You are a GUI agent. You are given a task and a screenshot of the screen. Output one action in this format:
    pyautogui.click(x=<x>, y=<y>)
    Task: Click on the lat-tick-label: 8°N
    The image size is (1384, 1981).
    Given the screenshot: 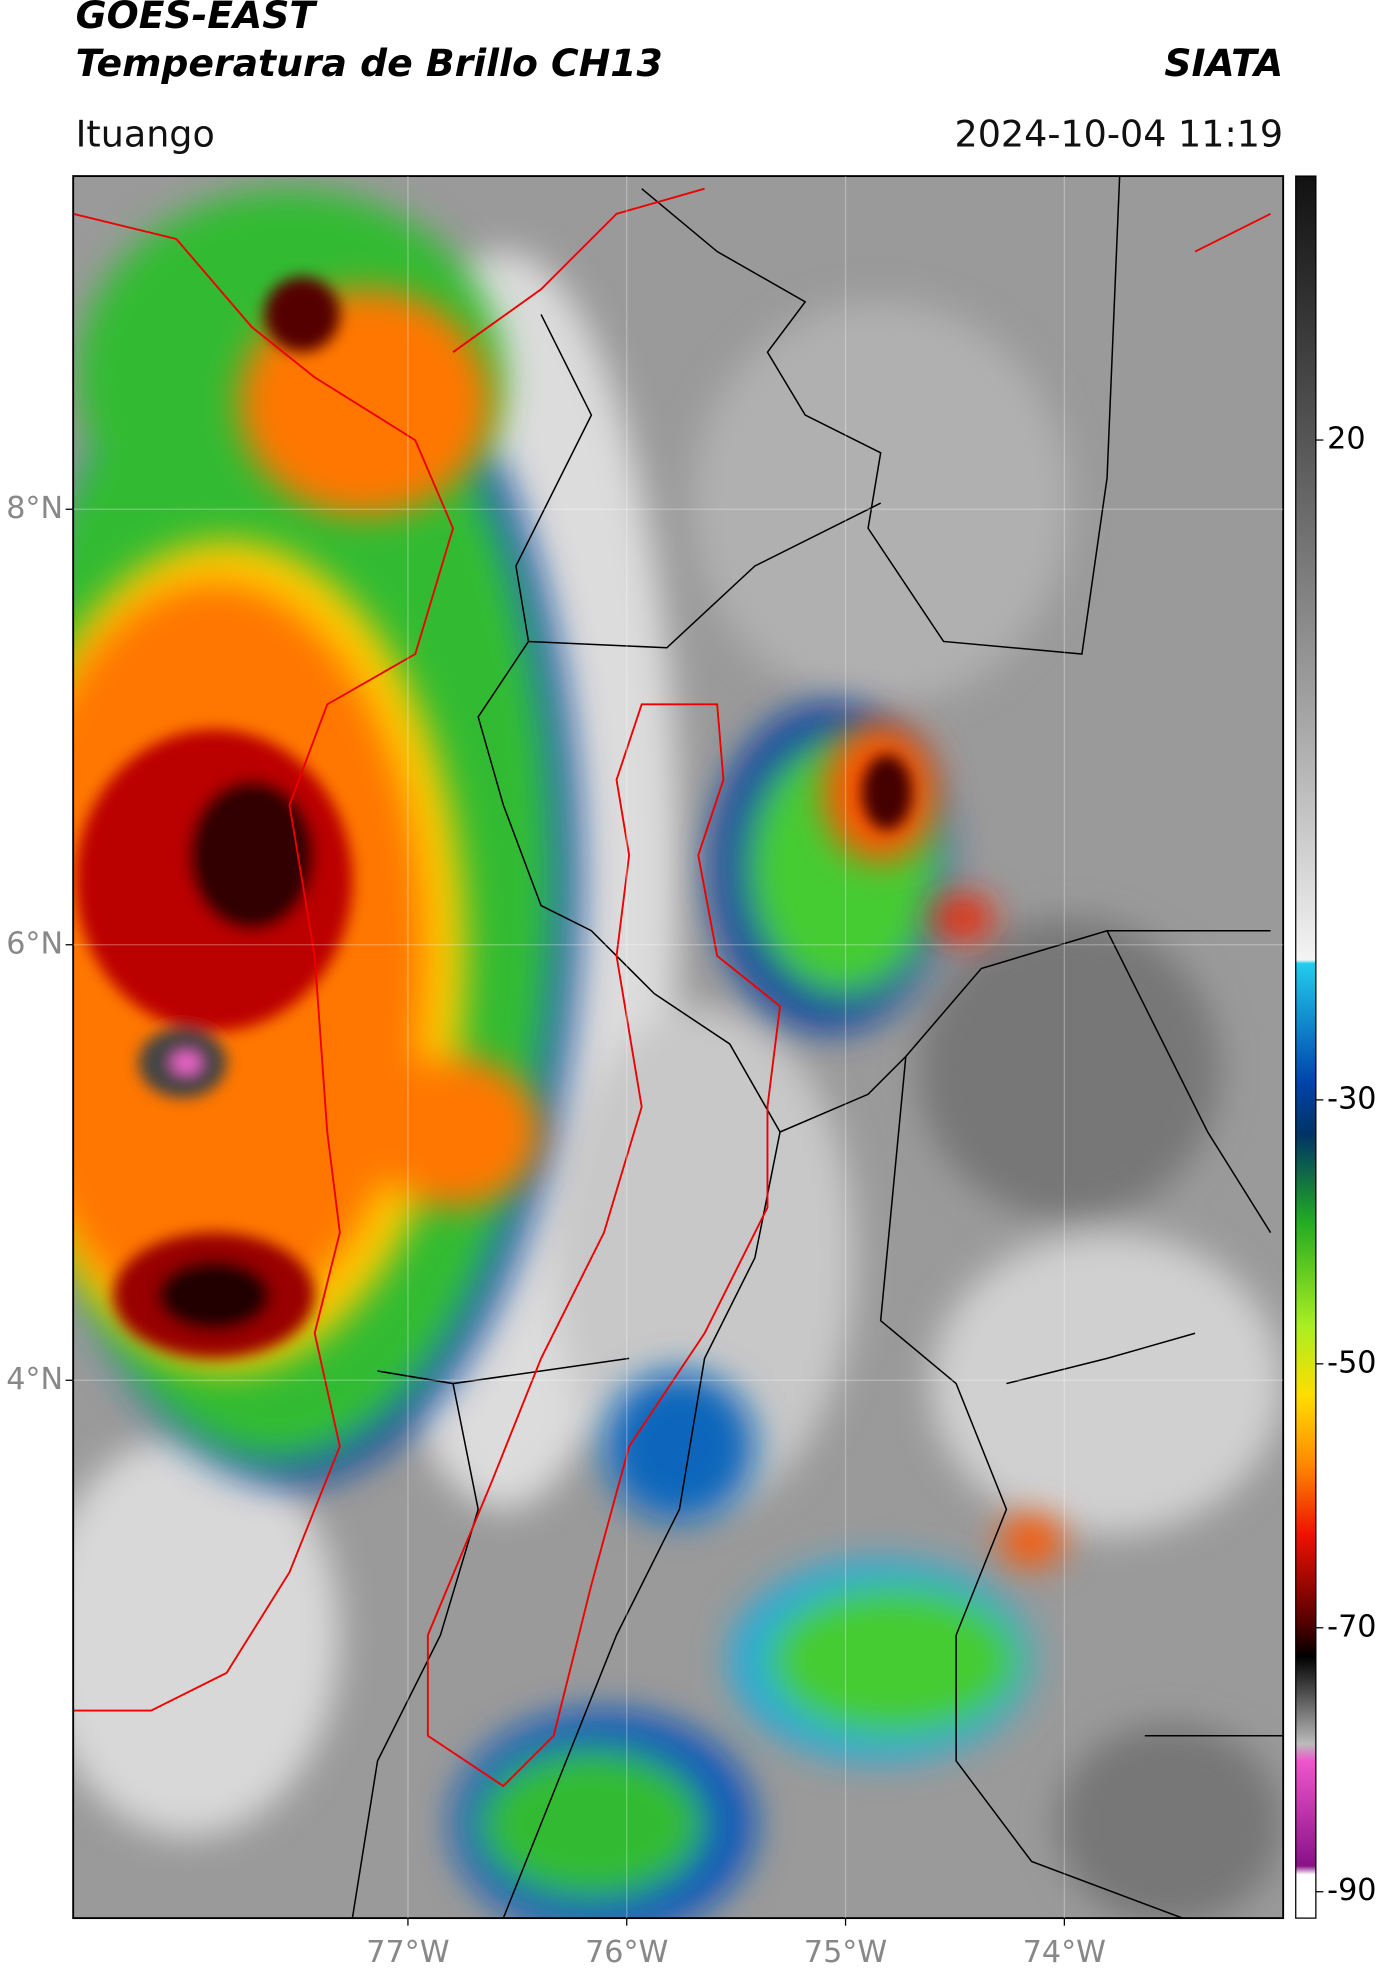 What is the action you would take?
    pyautogui.click(x=34, y=508)
    